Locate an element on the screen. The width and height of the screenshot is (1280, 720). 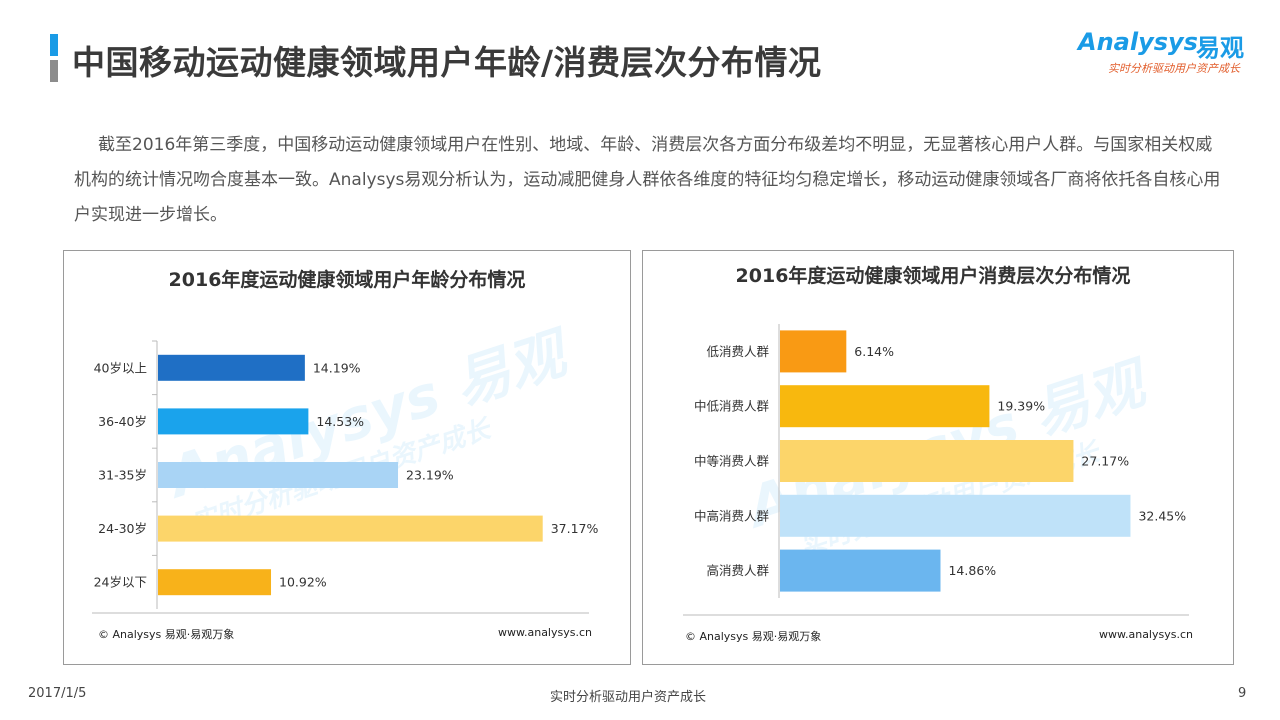
value-label-0: 6.14% is located at coordinates (874, 351).